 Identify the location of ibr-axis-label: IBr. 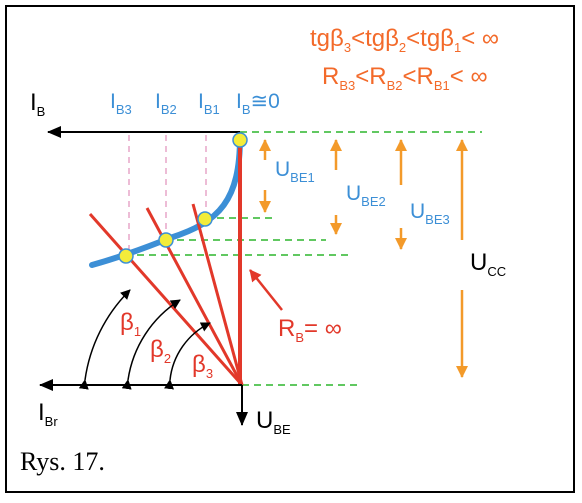
(48, 414).